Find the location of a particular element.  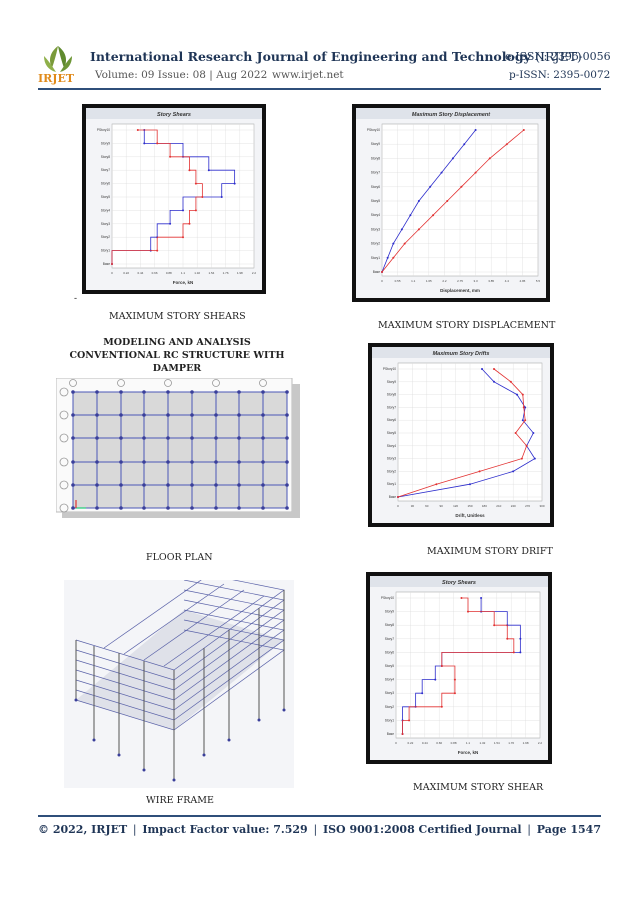

story-label: PStory10 is located at coordinates (103, 130).